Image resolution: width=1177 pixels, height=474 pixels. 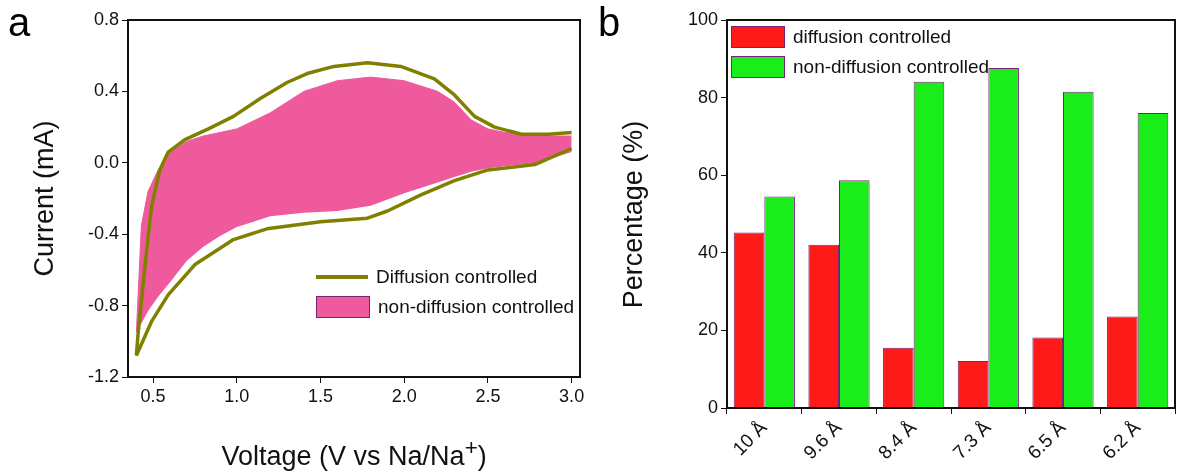 I want to click on text: b, so click(x=609, y=22).